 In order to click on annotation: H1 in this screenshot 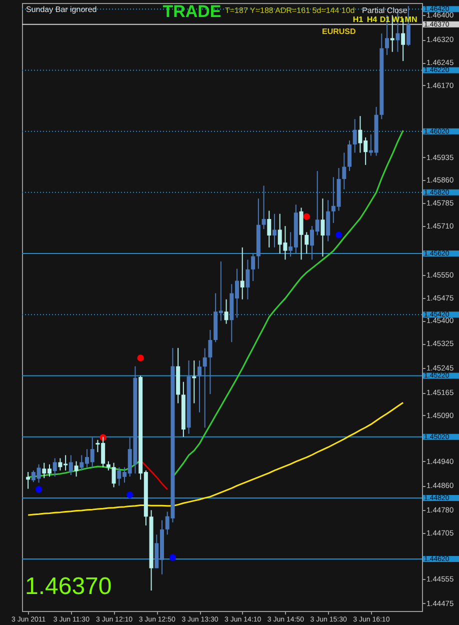, I will do `click(358, 19)`.